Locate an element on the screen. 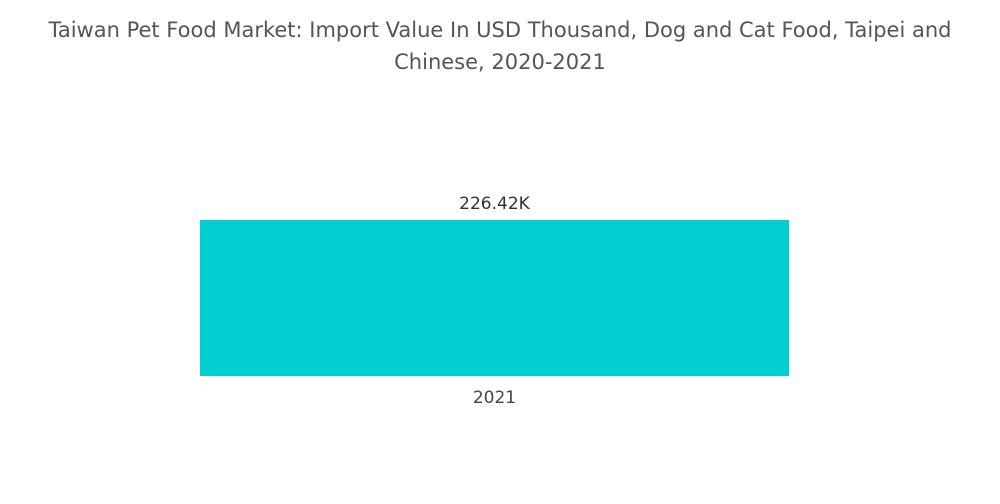 Image resolution: width=1000 pixels, height=504 pixels. x-tick-label-2021: 2021 is located at coordinates (494, 398).